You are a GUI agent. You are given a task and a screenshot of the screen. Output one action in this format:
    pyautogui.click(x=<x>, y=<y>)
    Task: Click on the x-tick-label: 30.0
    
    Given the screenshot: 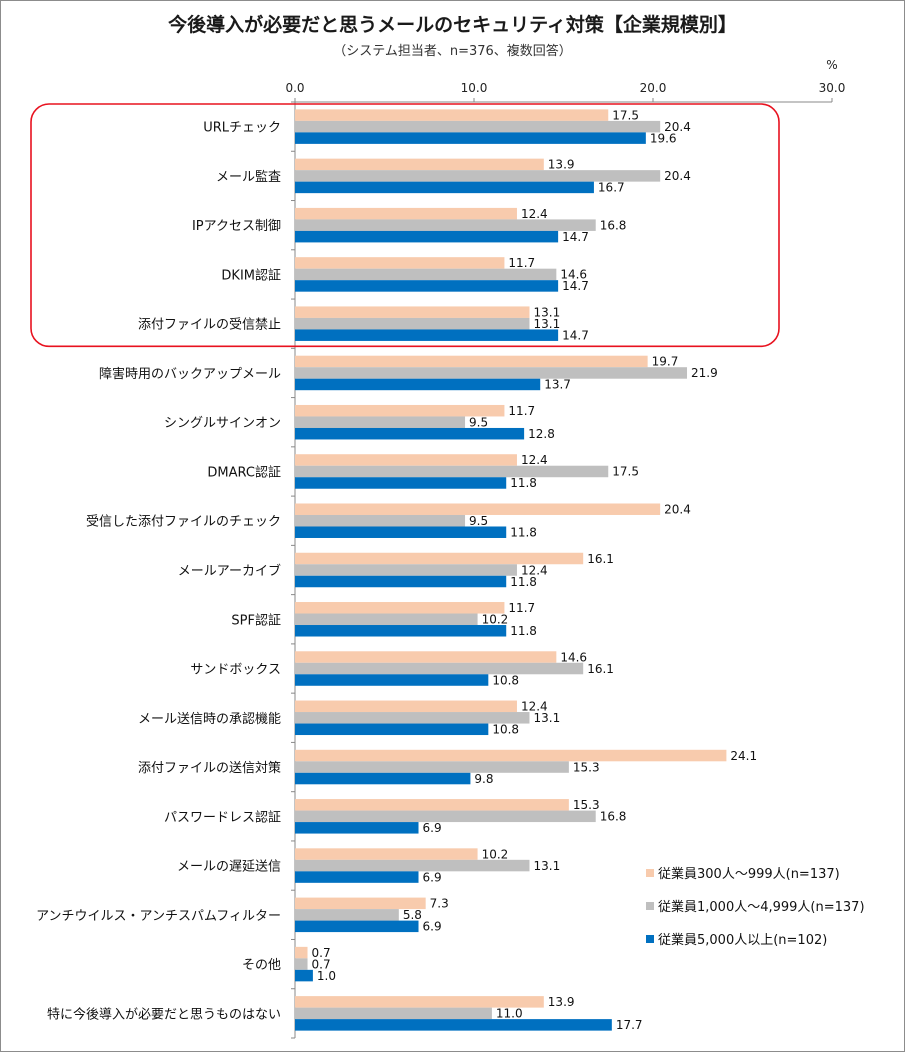 What is the action you would take?
    pyautogui.click(x=832, y=88)
    